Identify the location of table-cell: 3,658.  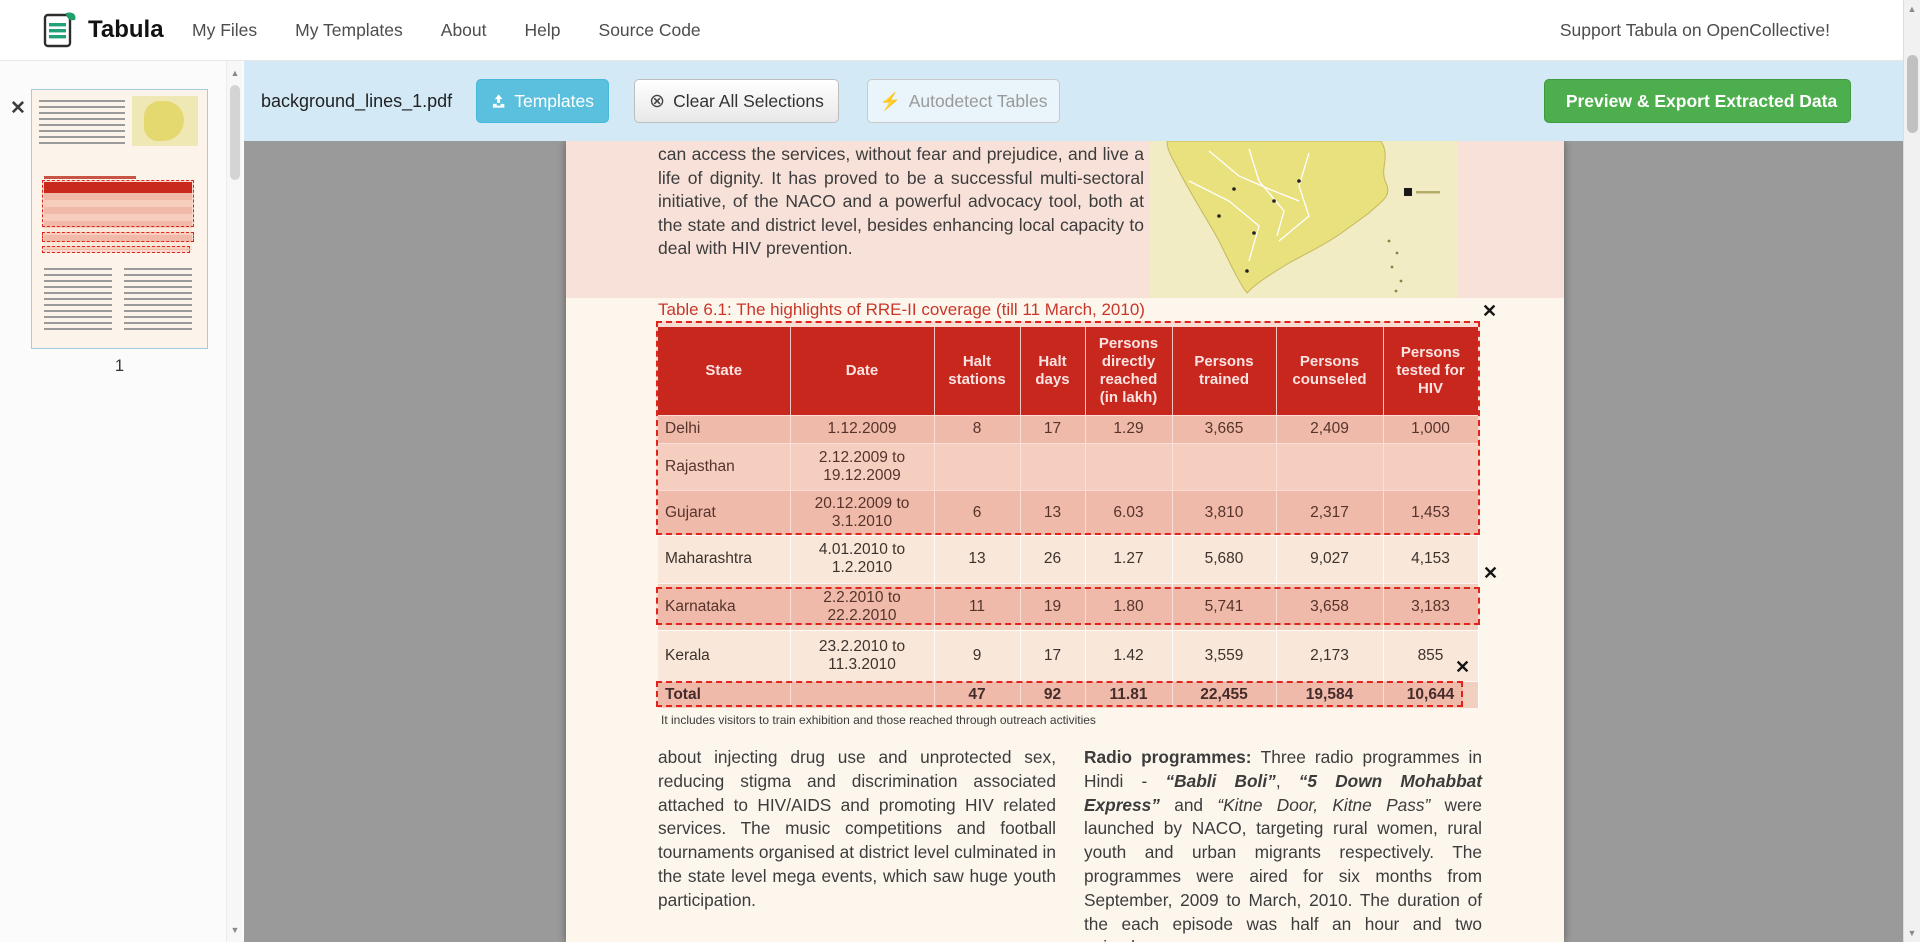
(1330, 606).